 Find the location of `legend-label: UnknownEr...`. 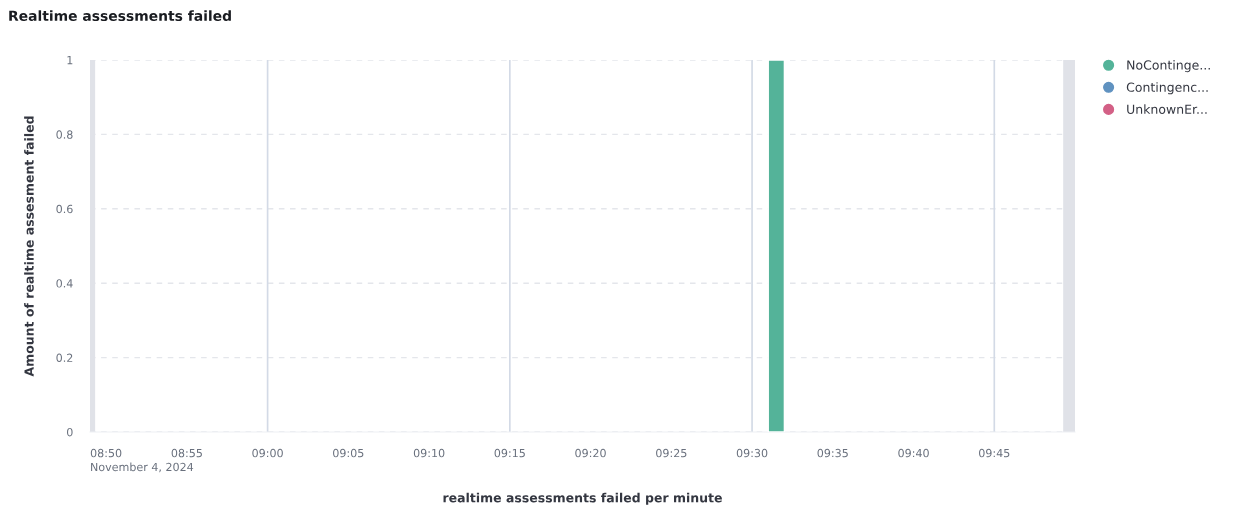

legend-label: UnknownEr... is located at coordinates (1167, 109).